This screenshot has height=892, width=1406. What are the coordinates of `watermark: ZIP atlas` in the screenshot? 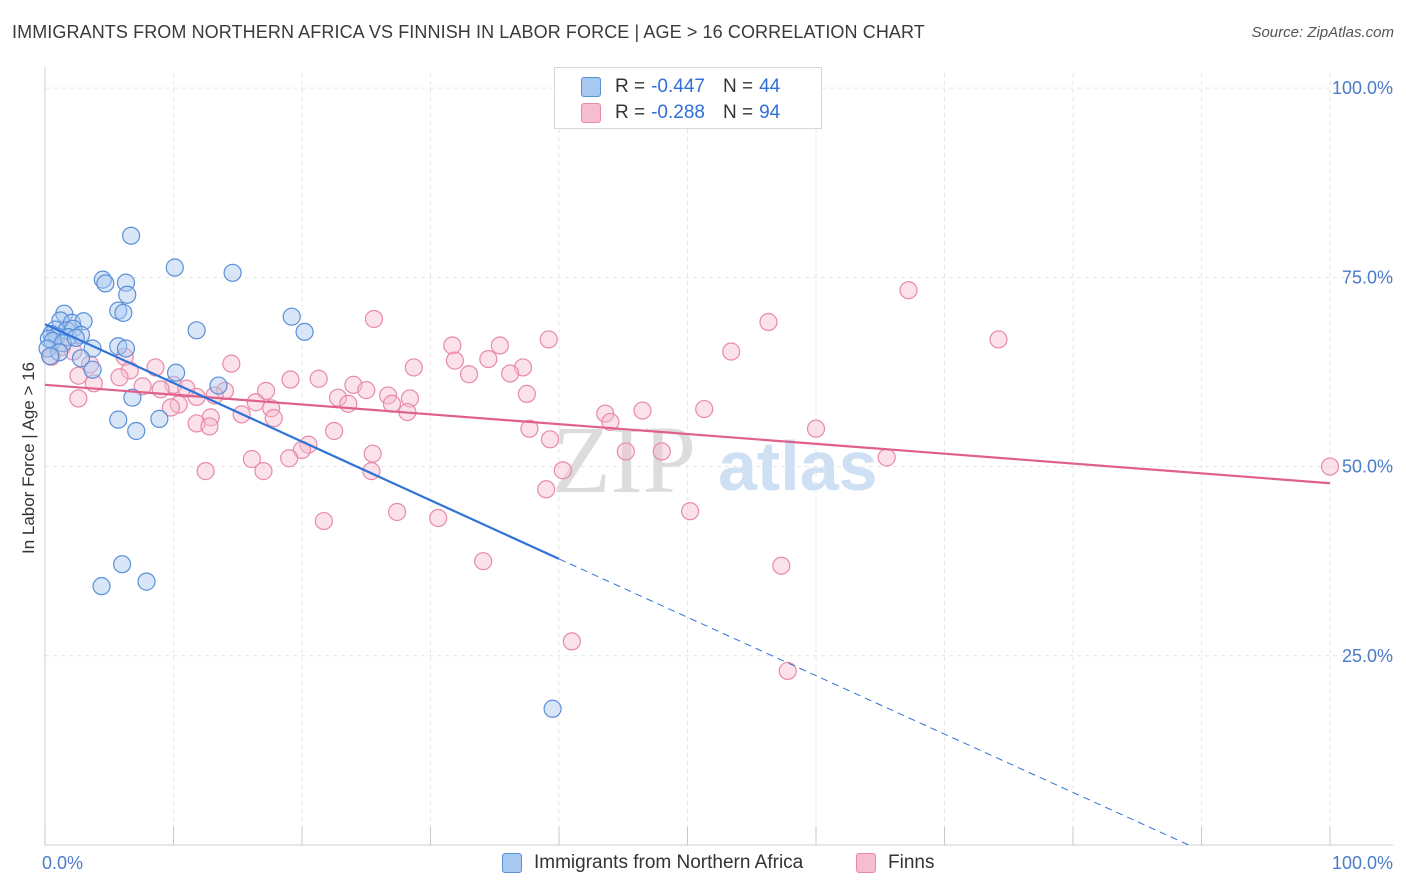 It's located at (715, 459).